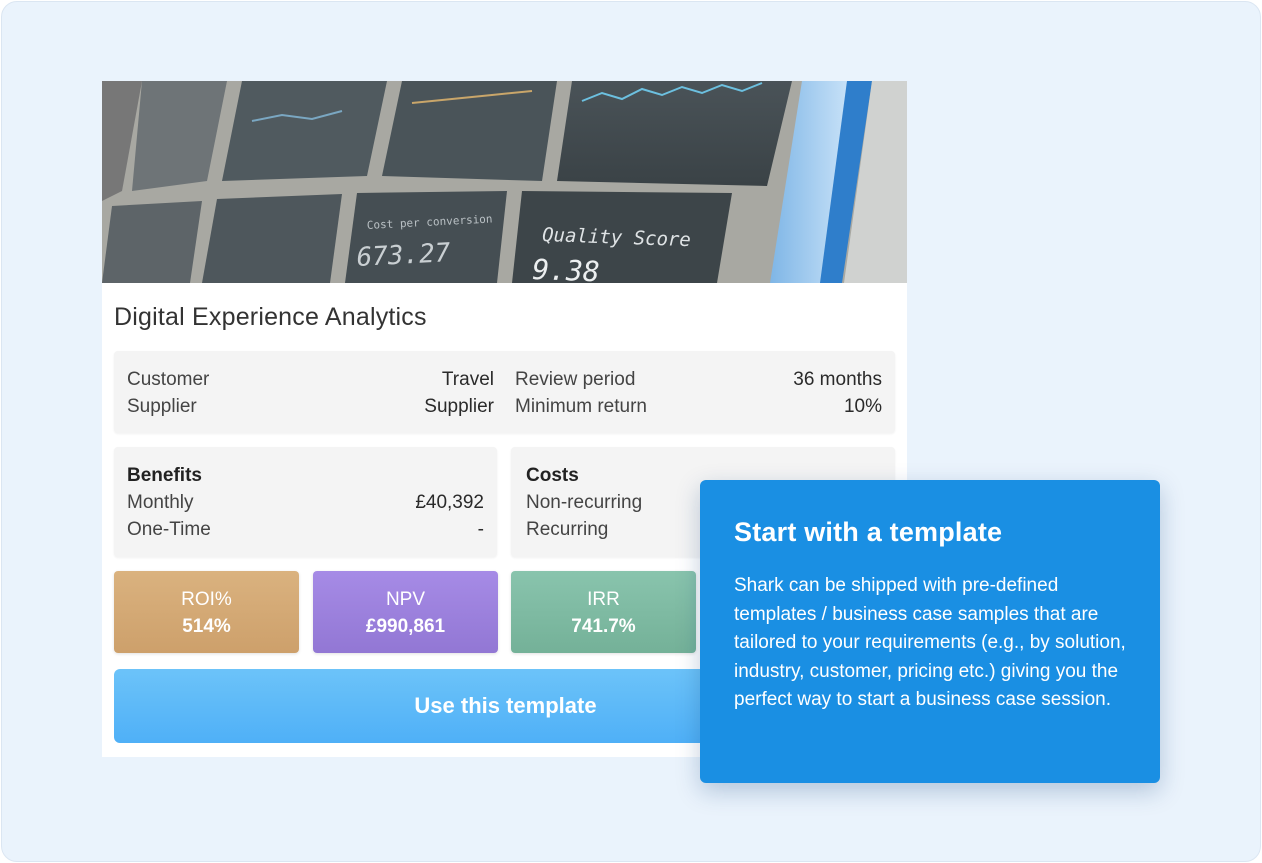 This screenshot has height=863, width=1262. Describe the element at coordinates (603, 626) in the screenshot. I see `kpi-value: 741.7%` at that location.